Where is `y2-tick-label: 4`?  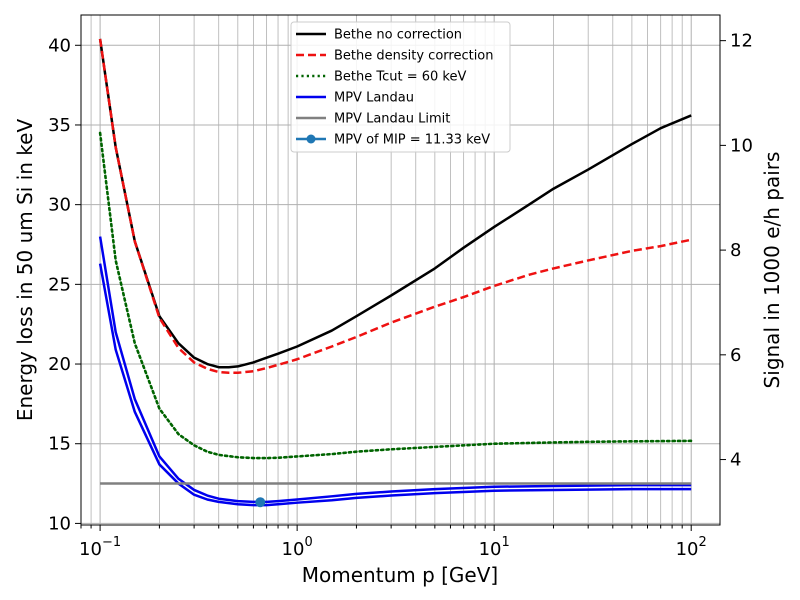 y2-tick-label: 4 is located at coordinates (735, 460).